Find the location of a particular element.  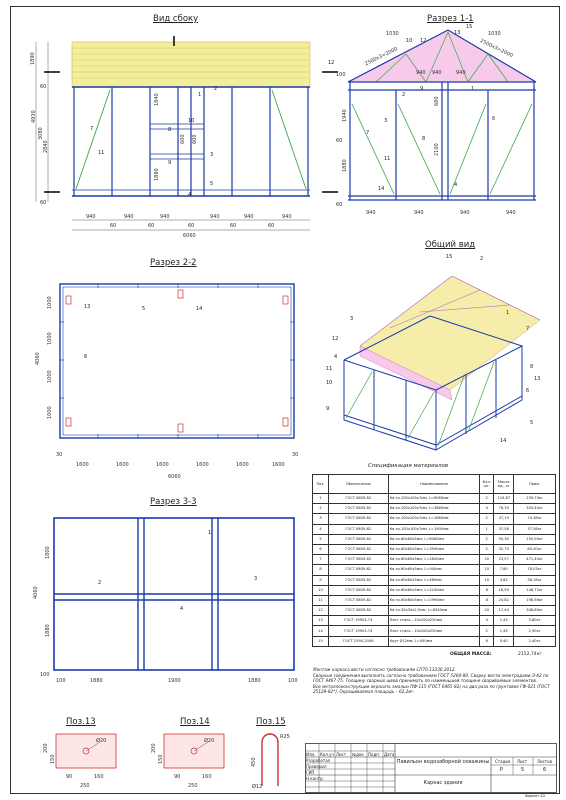

spec-cell: 0,40 is located at coordinates (504, 641).